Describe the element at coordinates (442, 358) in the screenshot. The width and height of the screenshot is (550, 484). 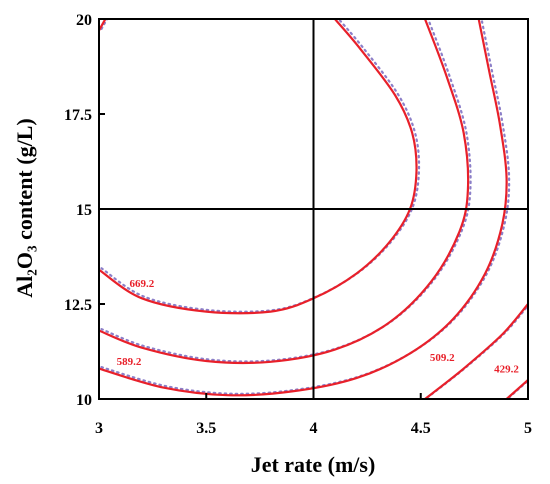
I see `contour-label-2: 509.2` at that location.